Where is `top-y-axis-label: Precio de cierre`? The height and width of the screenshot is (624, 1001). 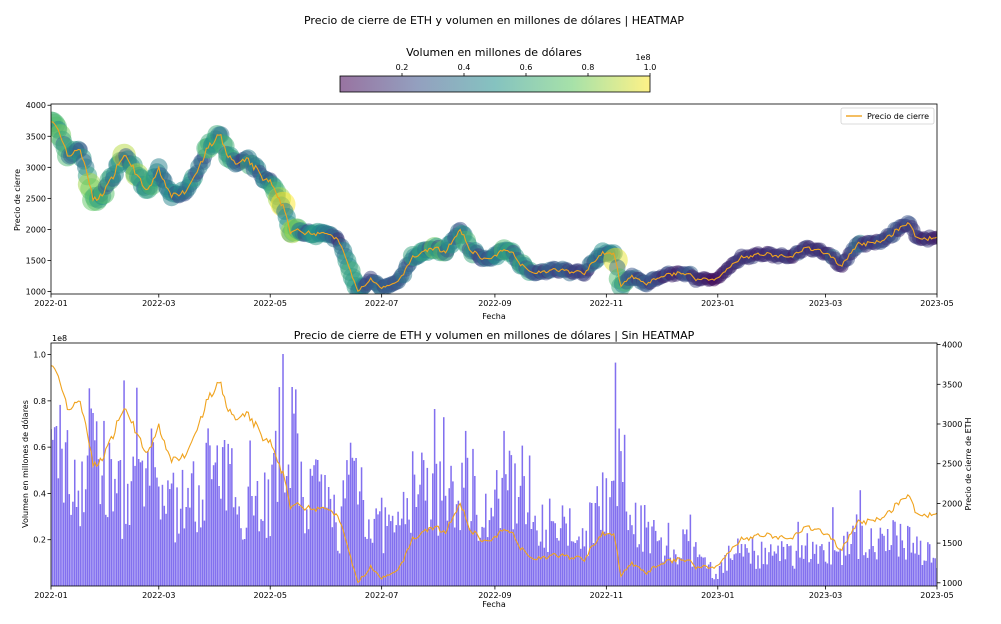 top-y-axis-label: Precio de cierre is located at coordinates (17, 200).